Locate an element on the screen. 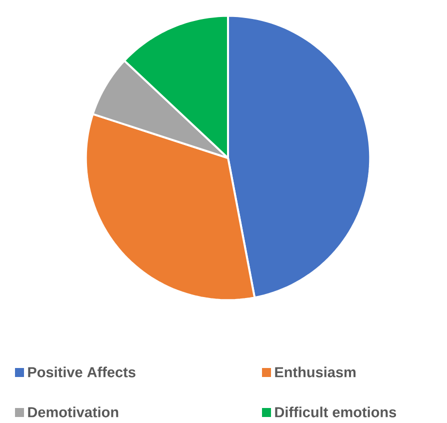  legend-label: Positive Affects is located at coordinates (82, 372).